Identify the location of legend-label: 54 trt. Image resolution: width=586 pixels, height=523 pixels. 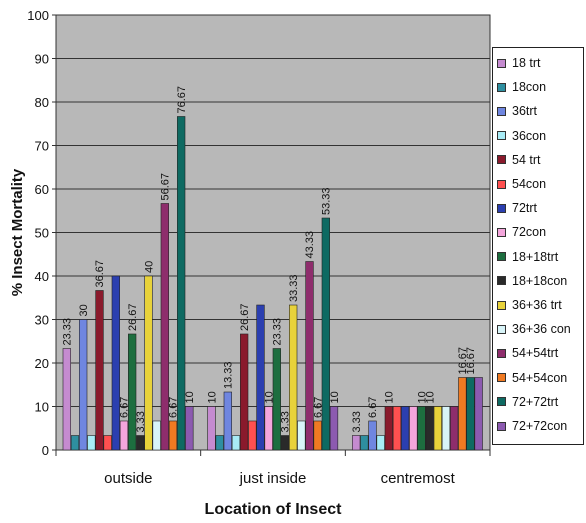
(526, 159).